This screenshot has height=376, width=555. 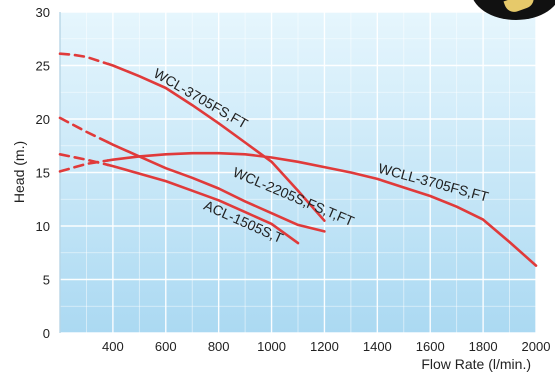 What do you see at coordinates (43, 12) in the screenshot?
I see `y-tick-label: 30` at bounding box center [43, 12].